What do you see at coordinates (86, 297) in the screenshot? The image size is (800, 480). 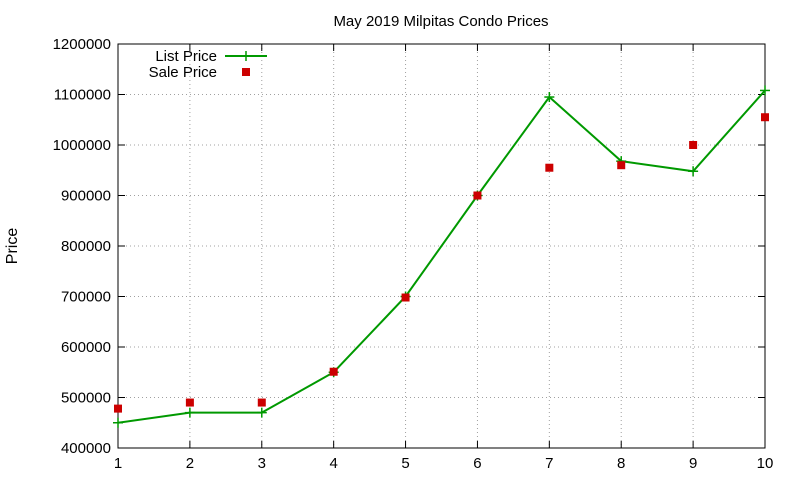 I see `y-tick-label: 700000` at bounding box center [86, 297].